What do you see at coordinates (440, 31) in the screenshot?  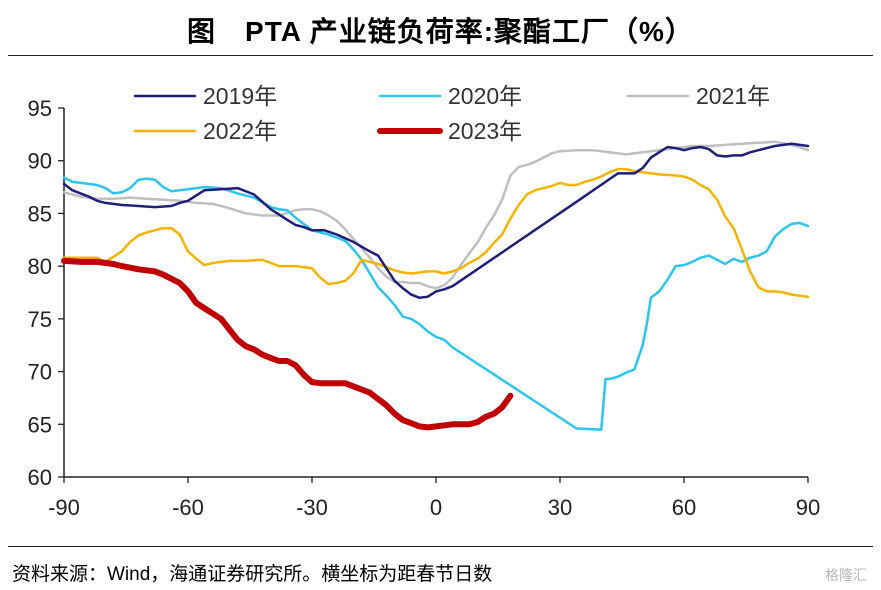 I see `chart-title: 图 PTA 产业链负荷率:聚酯工厂（%）` at bounding box center [440, 31].